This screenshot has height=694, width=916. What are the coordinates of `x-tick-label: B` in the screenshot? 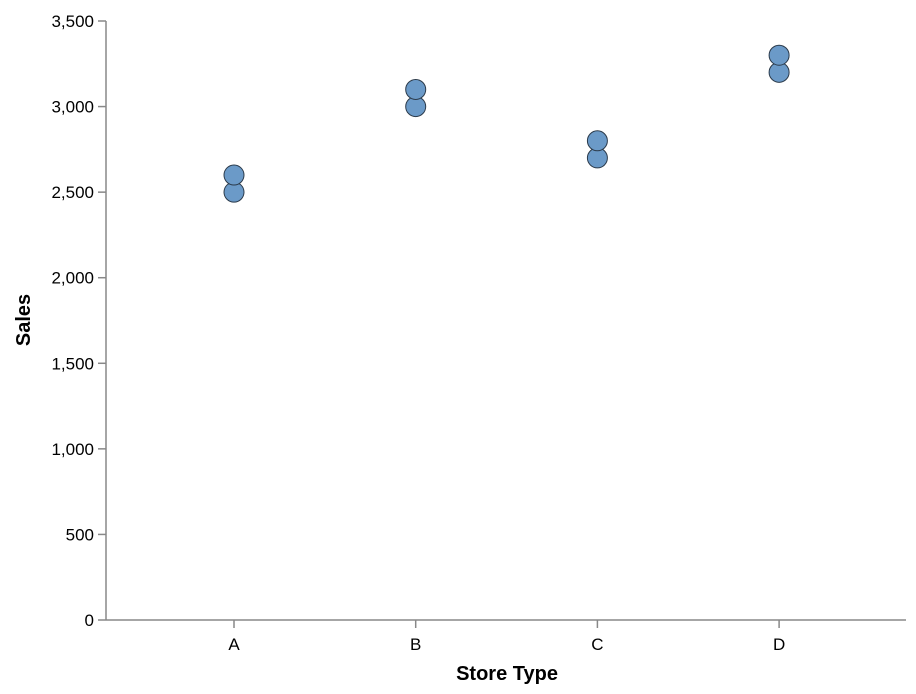 It's located at (415, 644).